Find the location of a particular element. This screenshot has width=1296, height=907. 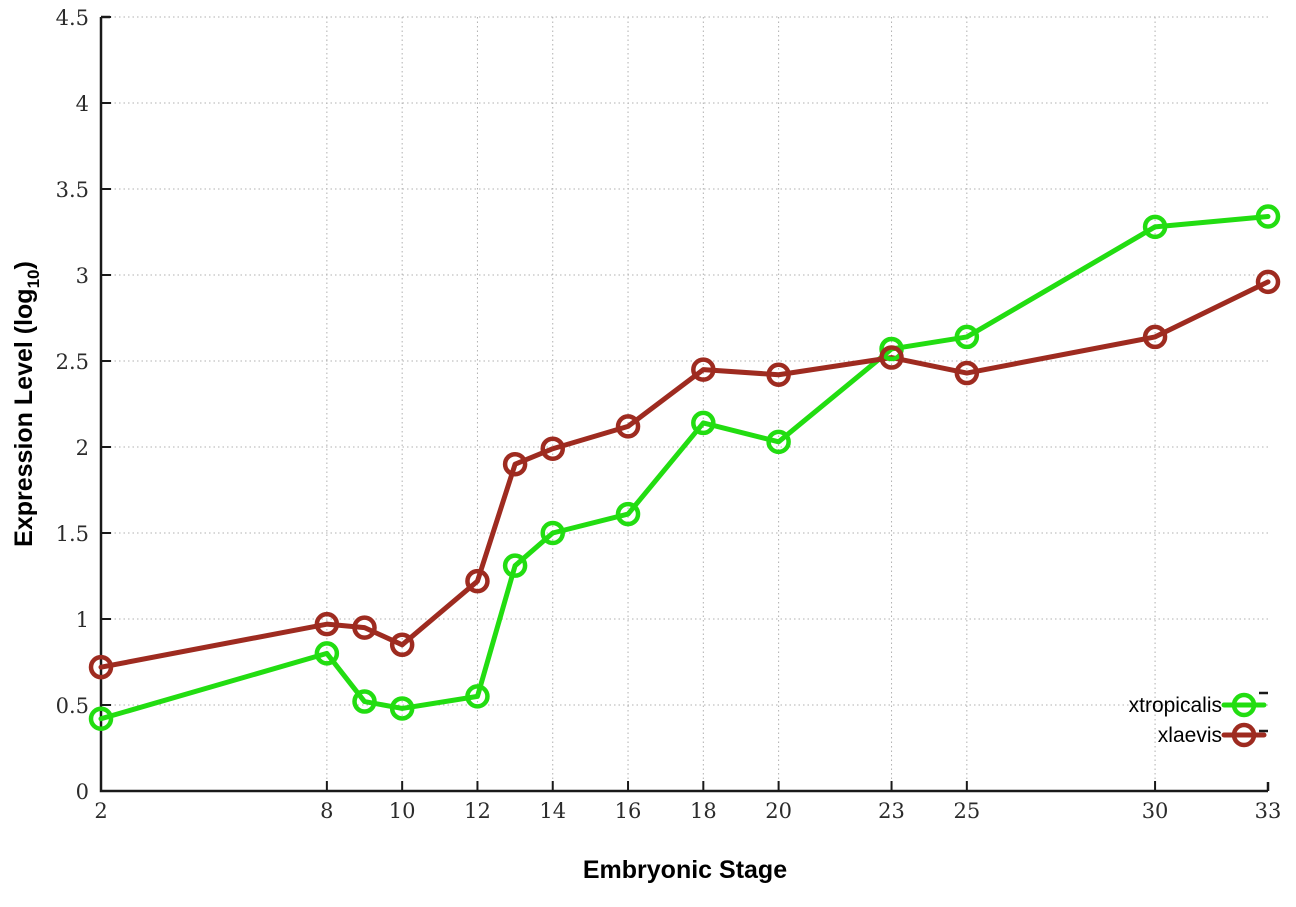

y-axis-title: Expression Level (log10) is located at coordinates (26, 404).